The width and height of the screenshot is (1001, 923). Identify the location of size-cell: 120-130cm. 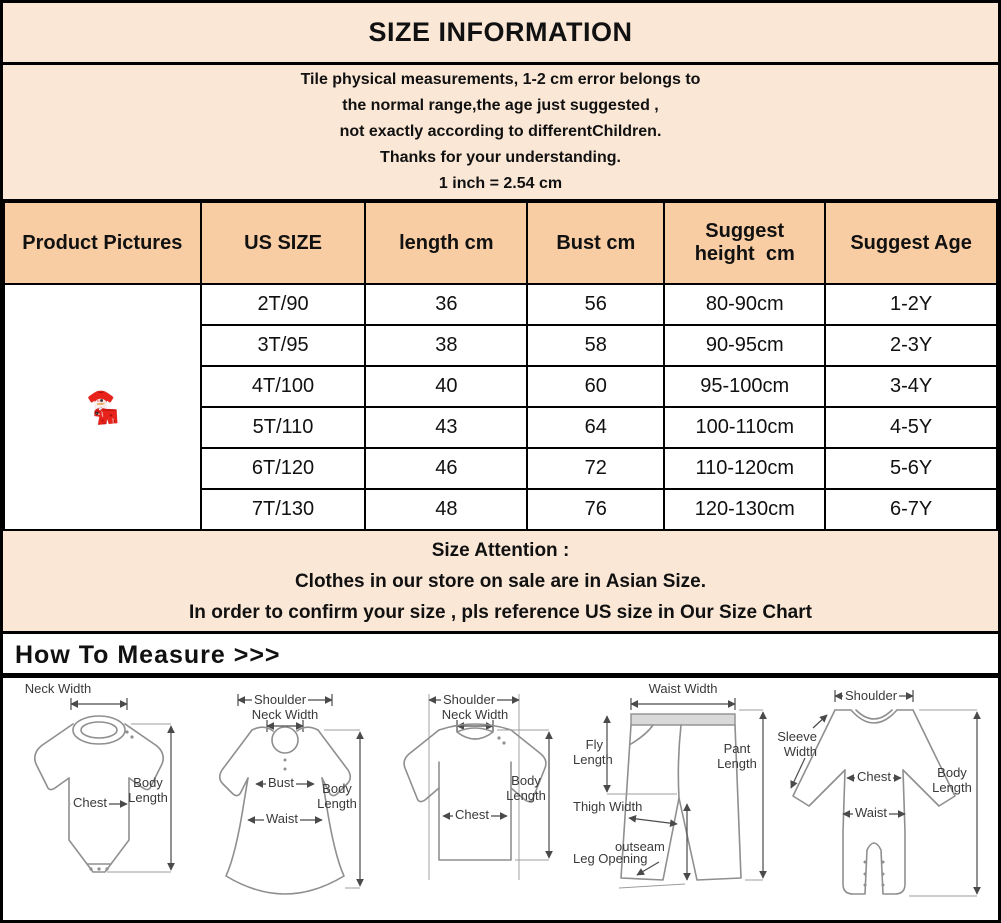
(745, 509).